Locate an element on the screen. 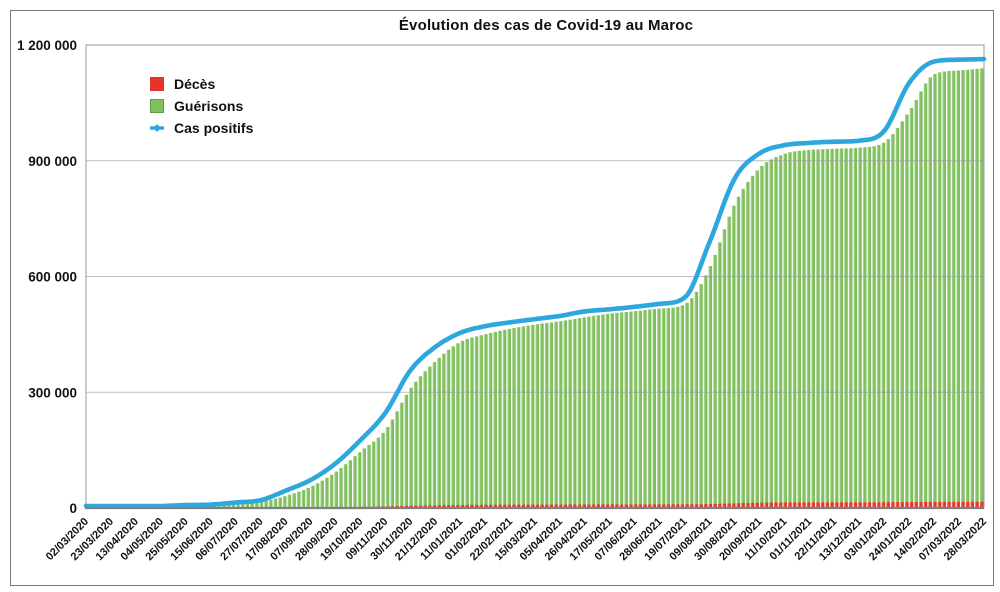 The image size is (1000, 592). cas-positifs-marker-icon is located at coordinates (157, 128).